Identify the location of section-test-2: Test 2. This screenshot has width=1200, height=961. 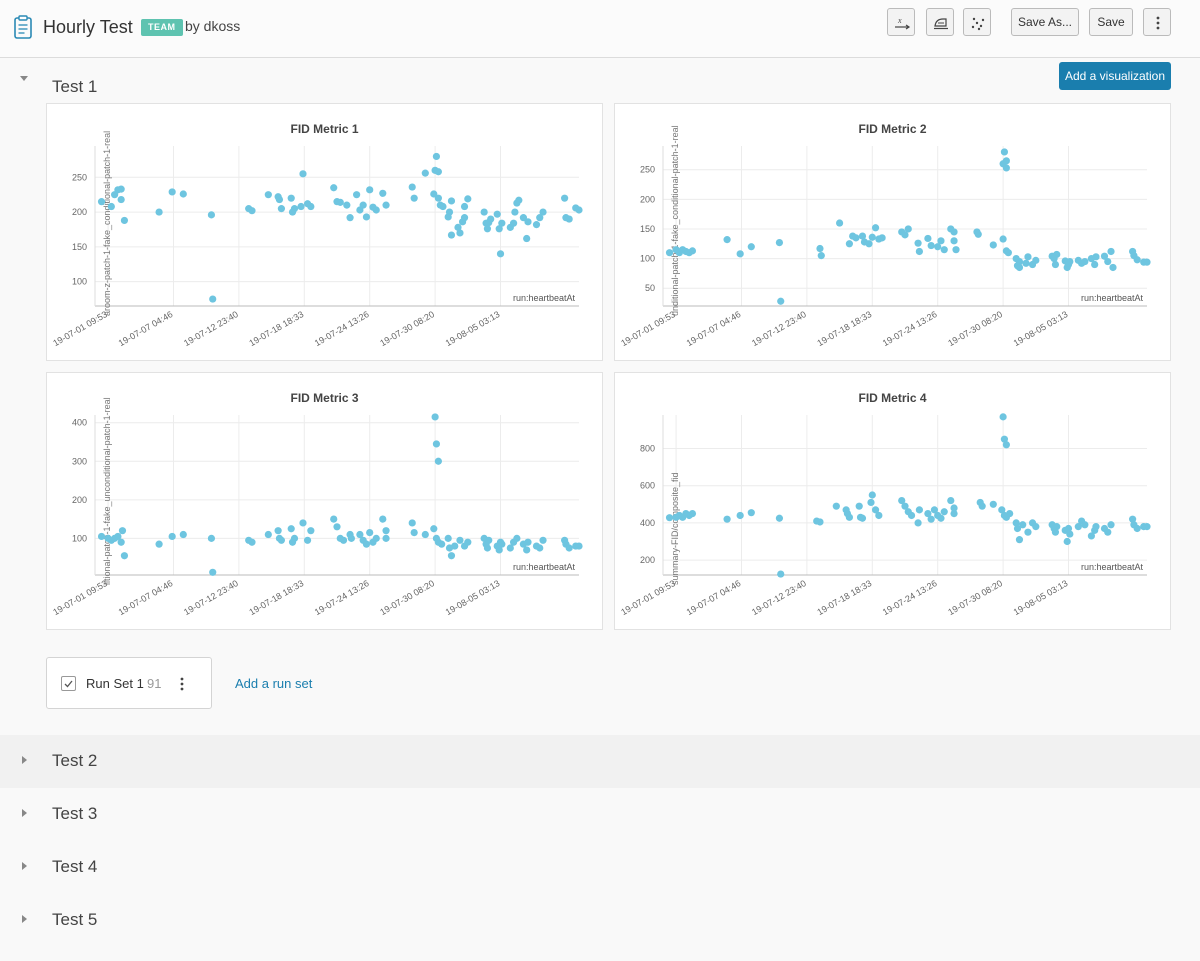
(600, 761).